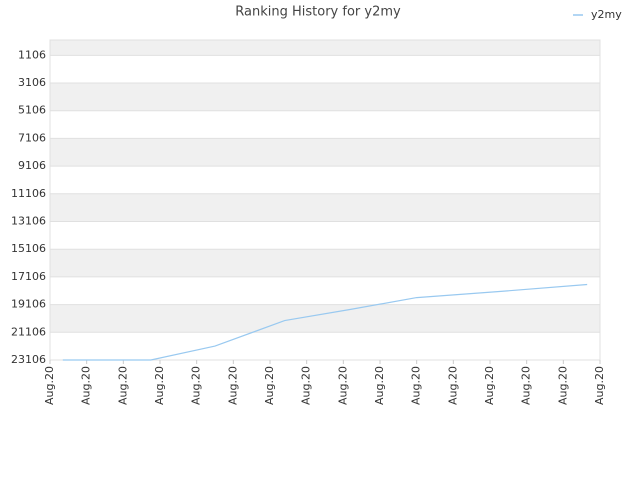  What do you see at coordinates (32, 137) in the screenshot?
I see `y-tick-label: 7106` at bounding box center [32, 137].